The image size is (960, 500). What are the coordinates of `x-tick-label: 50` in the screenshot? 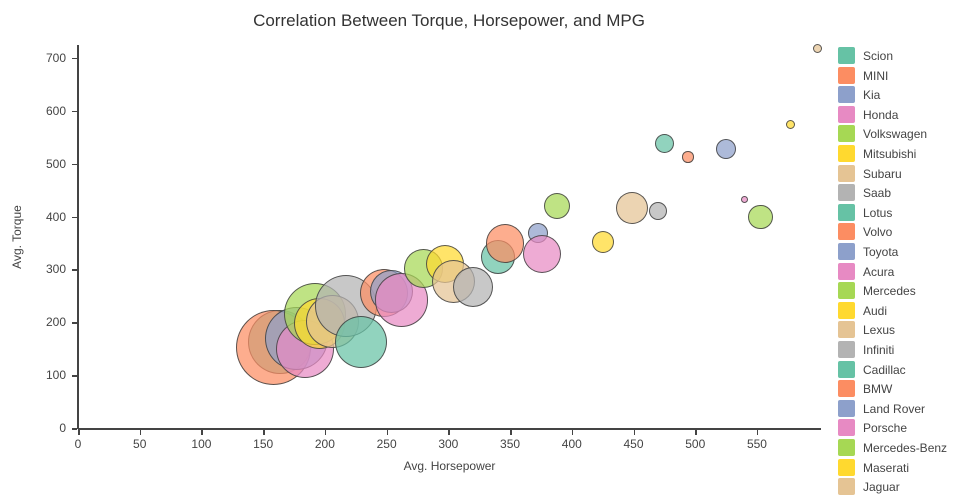 It's located at (140, 444).